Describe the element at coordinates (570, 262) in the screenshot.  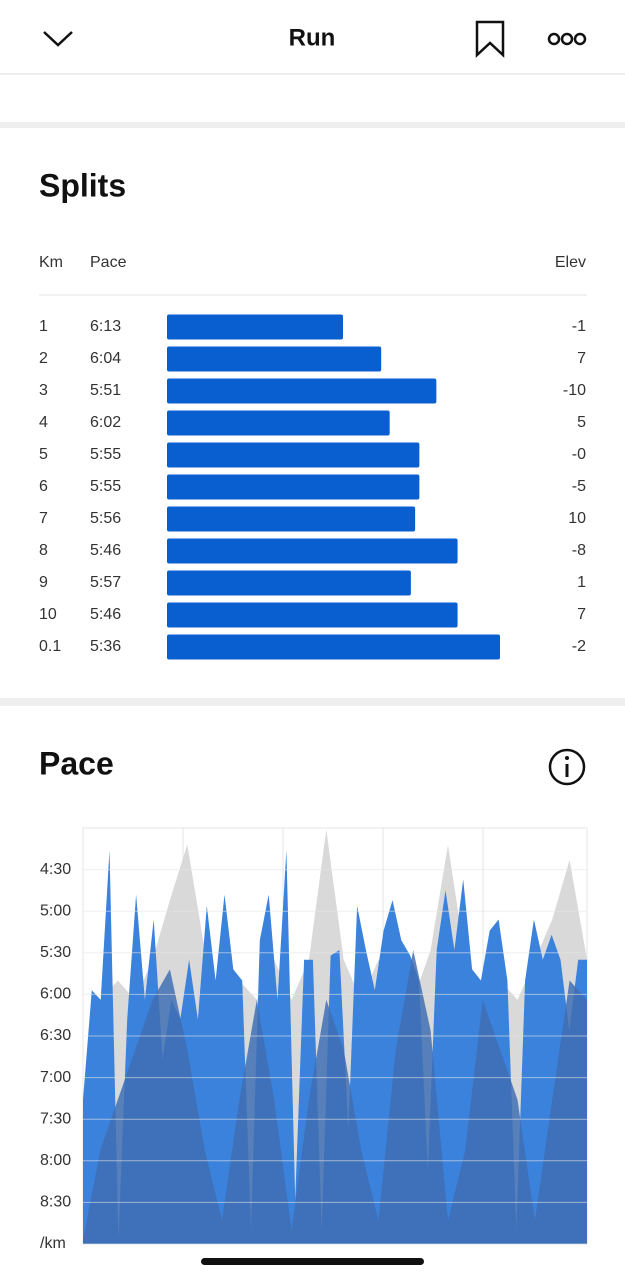
I see `column-header: Elev` at that location.